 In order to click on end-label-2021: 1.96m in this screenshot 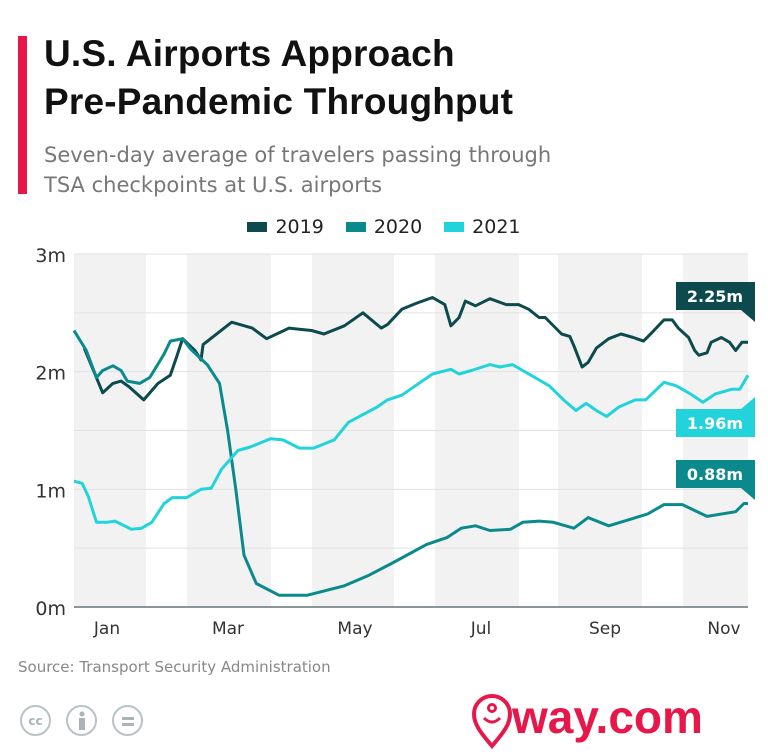, I will do `click(715, 423)`.